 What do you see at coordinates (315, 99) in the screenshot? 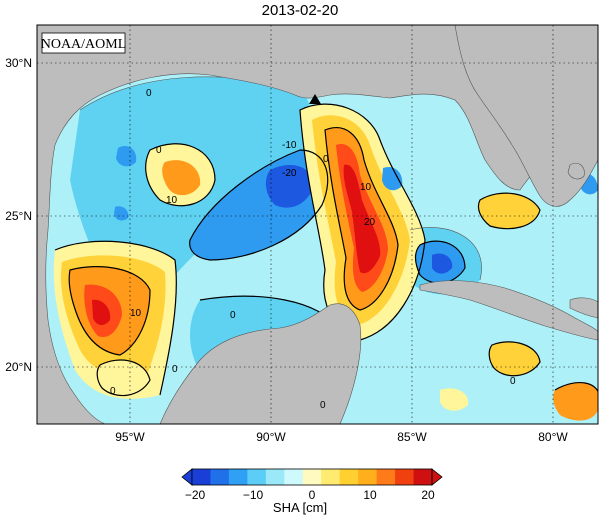
I see `station-marker-icon` at bounding box center [315, 99].